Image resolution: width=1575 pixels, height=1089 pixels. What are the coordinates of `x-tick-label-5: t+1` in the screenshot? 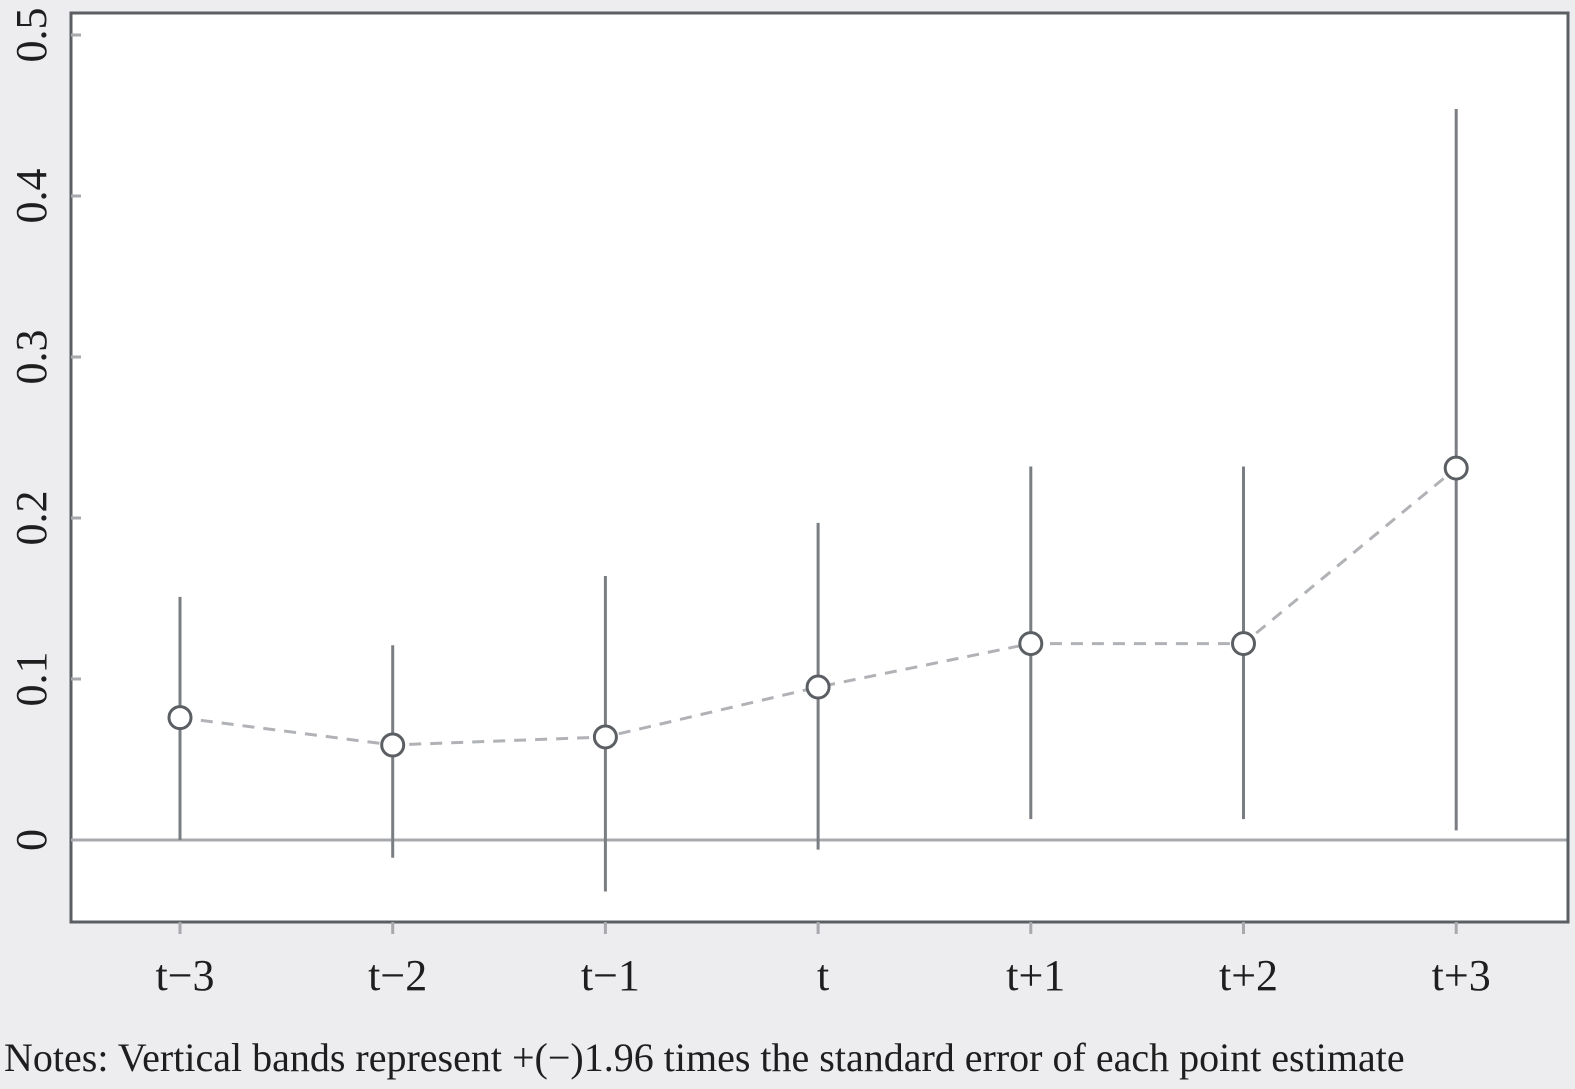 It's located at (1035, 975).